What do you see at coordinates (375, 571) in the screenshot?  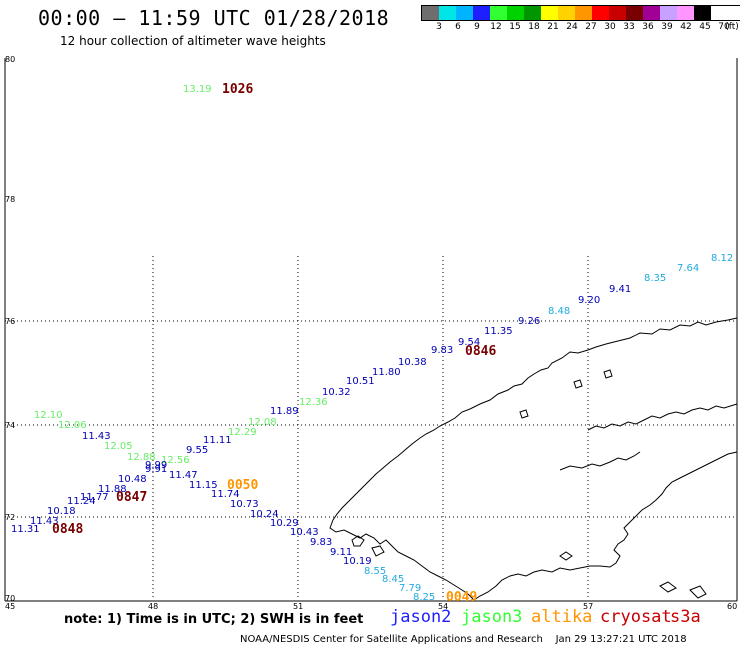 I see `swh-value: 8.55` at bounding box center [375, 571].